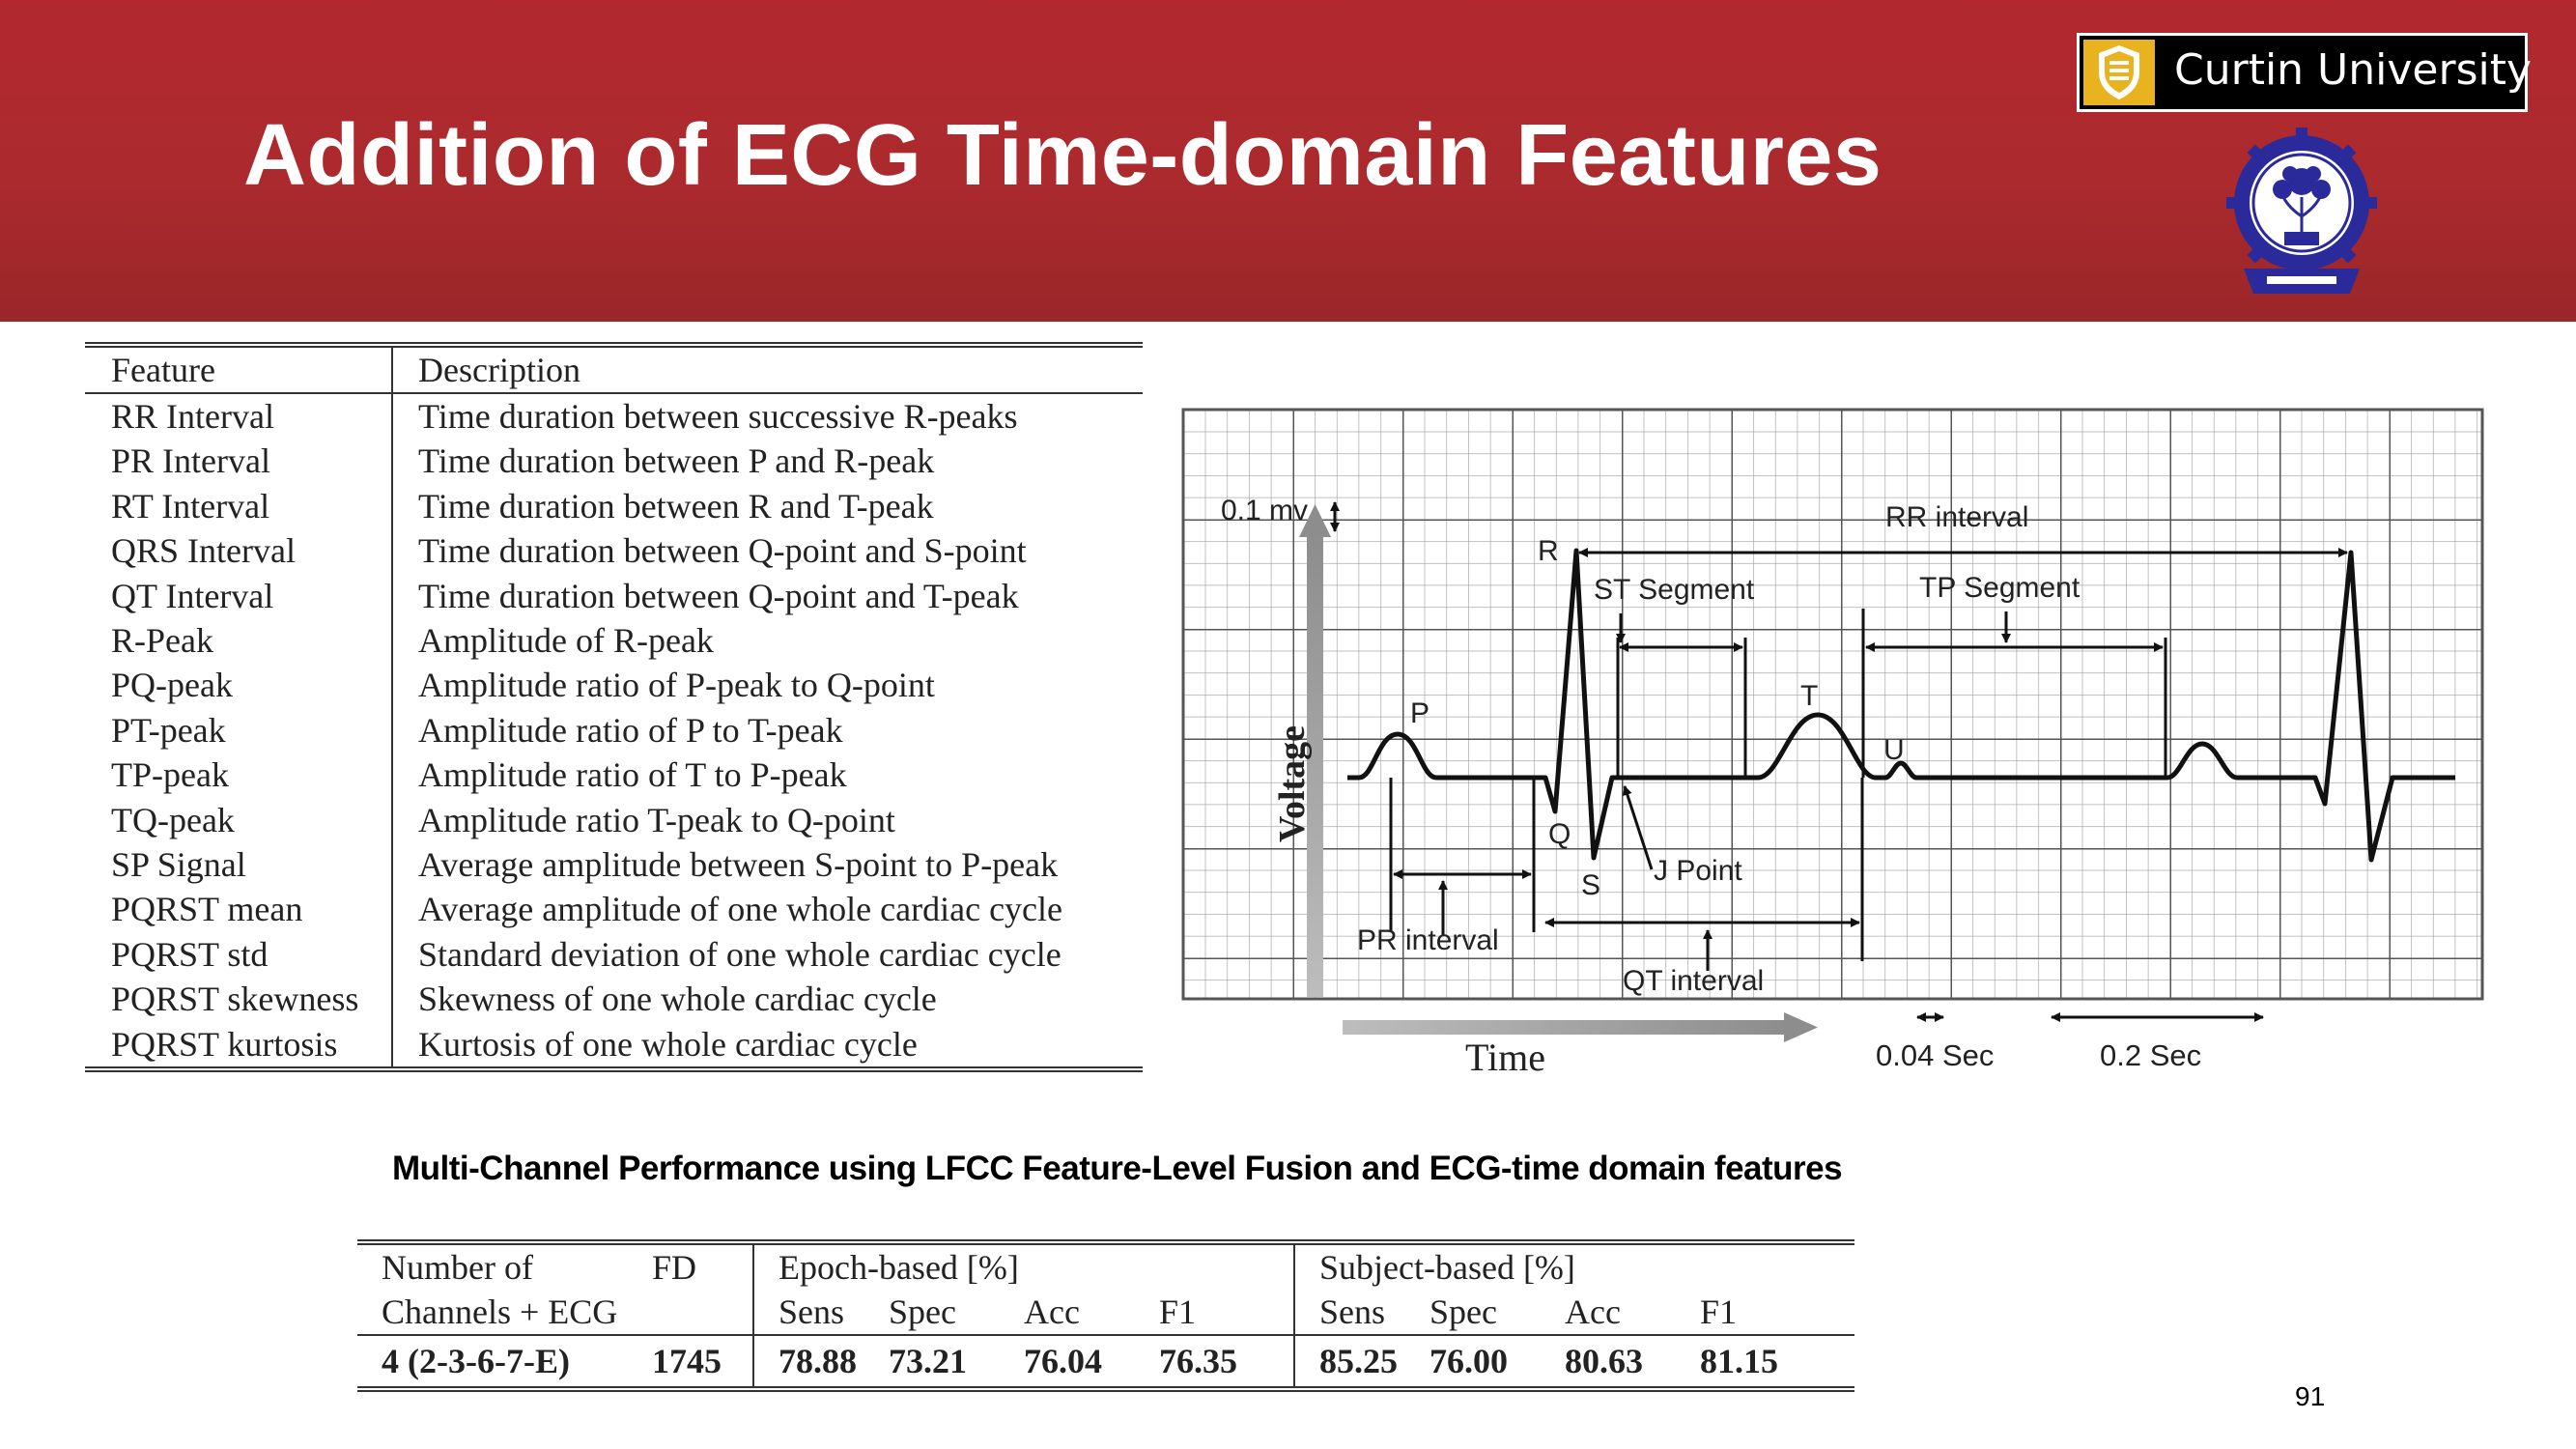 The height and width of the screenshot is (1449, 2576). Describe the element at coordinates (1674, 676) in the screenshot. I see `st-segment-marker: ST Segment` at that location.